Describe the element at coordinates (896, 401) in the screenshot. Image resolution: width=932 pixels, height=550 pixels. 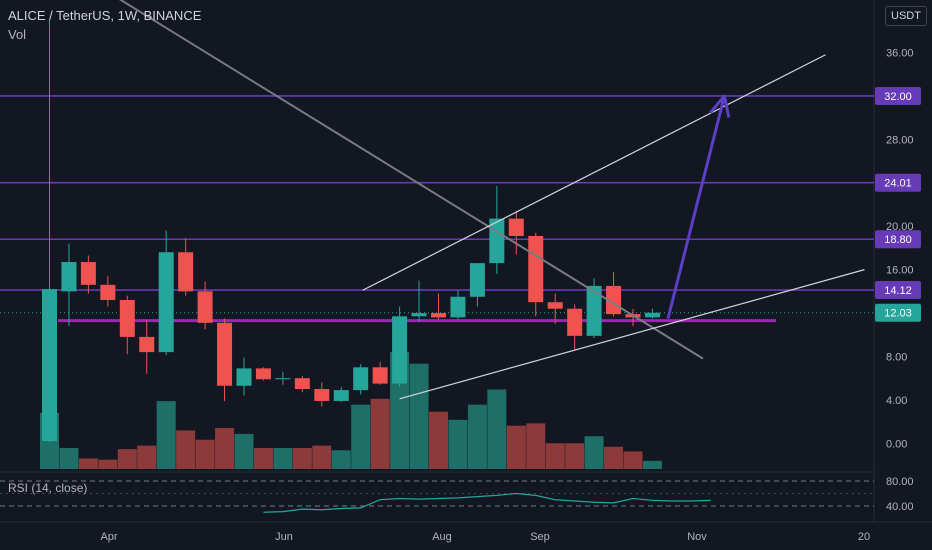
I see `price-tick-label: 4.00` at that location.